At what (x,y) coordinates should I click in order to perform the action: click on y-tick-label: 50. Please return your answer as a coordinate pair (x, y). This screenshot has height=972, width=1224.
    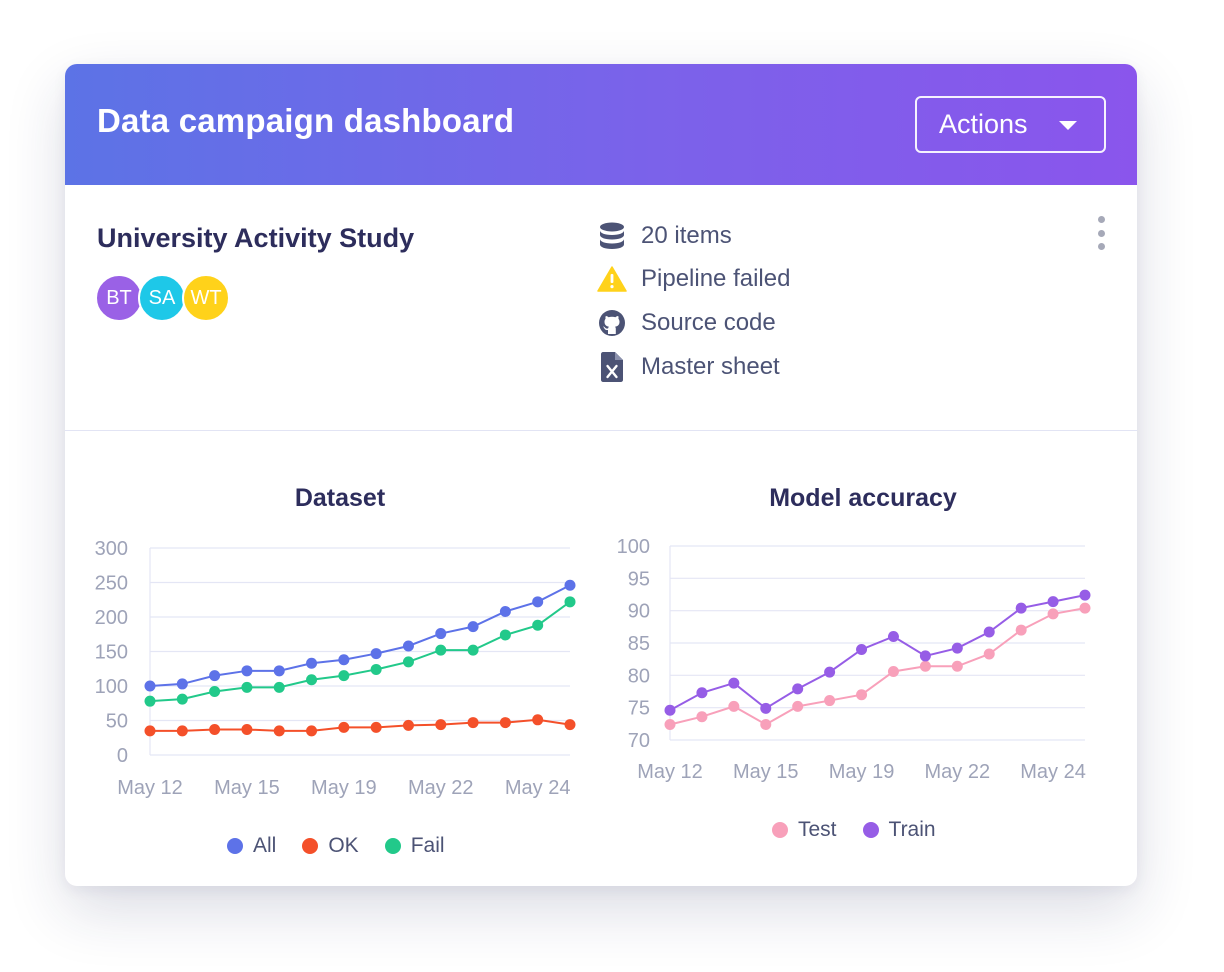
    Looking at the image, I should click on (117, 722).